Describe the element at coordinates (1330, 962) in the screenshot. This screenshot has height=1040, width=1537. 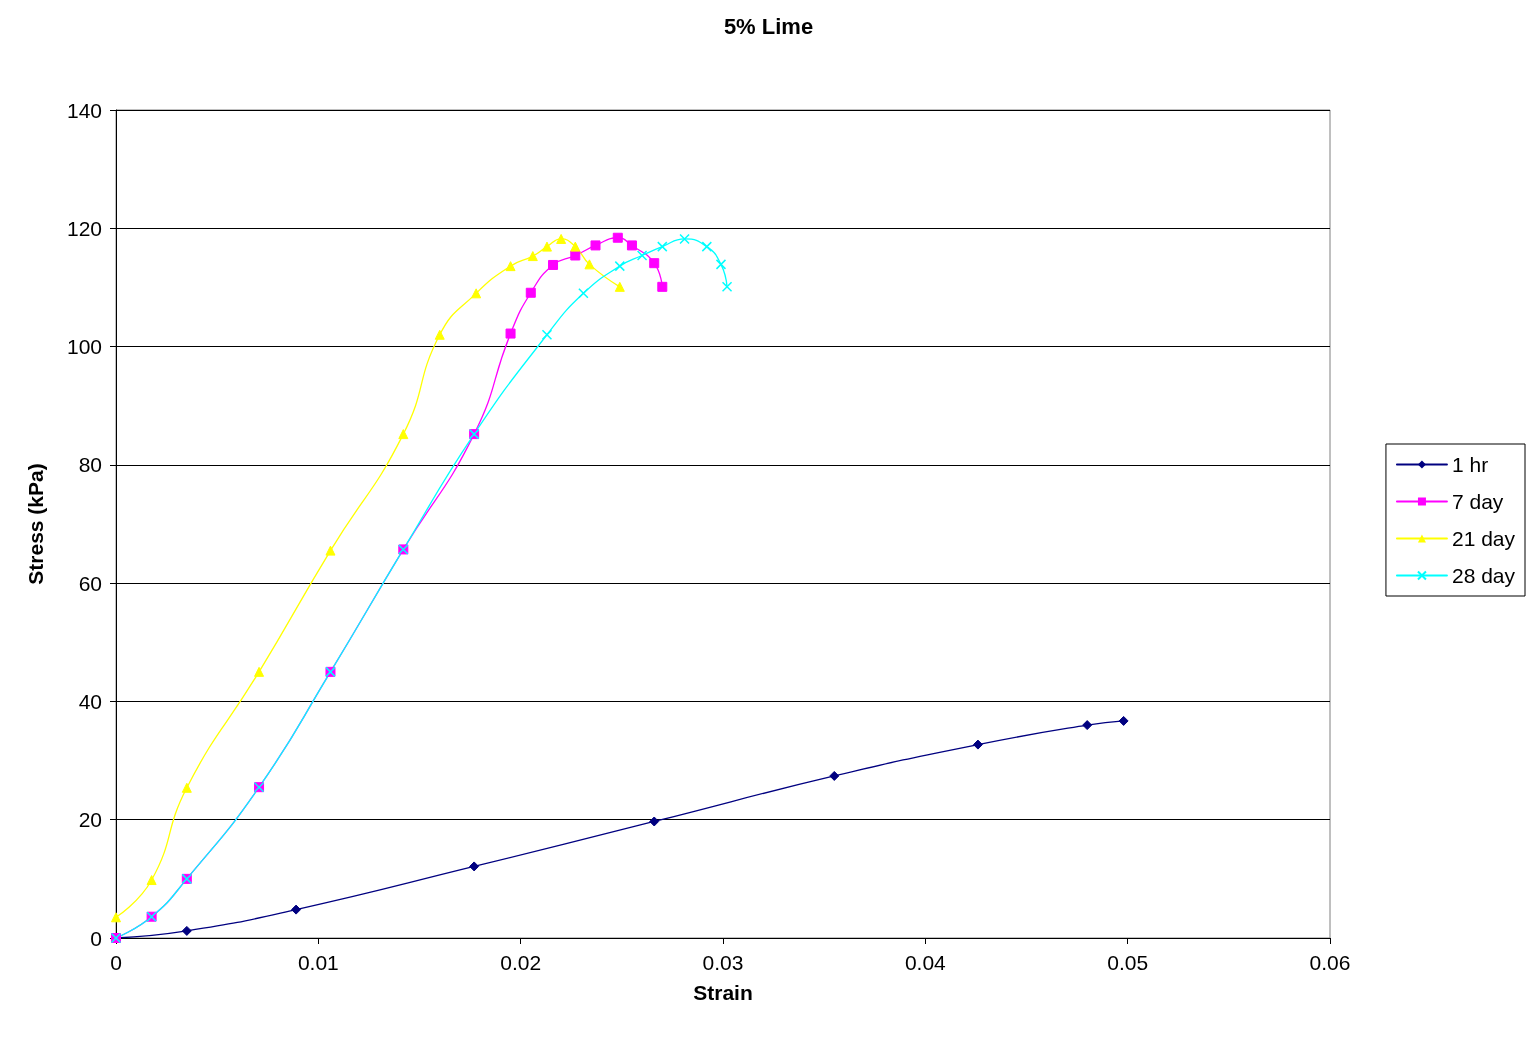
I see `x-tick-label: 0.06` at that location.